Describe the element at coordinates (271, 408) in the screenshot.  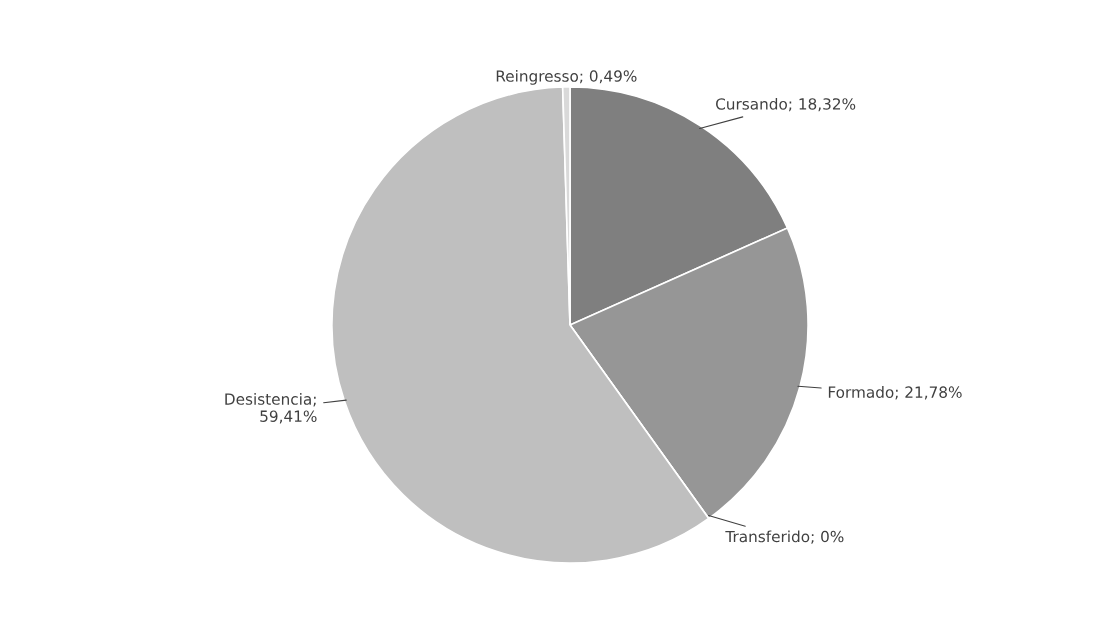
I see `slice-label: Desistencia; 59,41%` at that location.